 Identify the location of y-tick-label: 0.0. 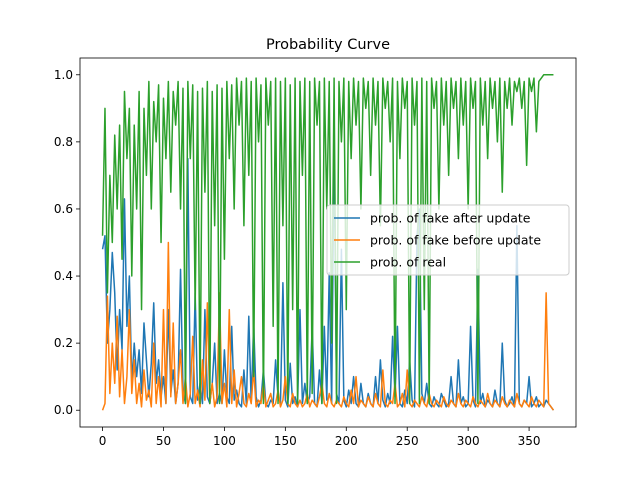
(63, 410).